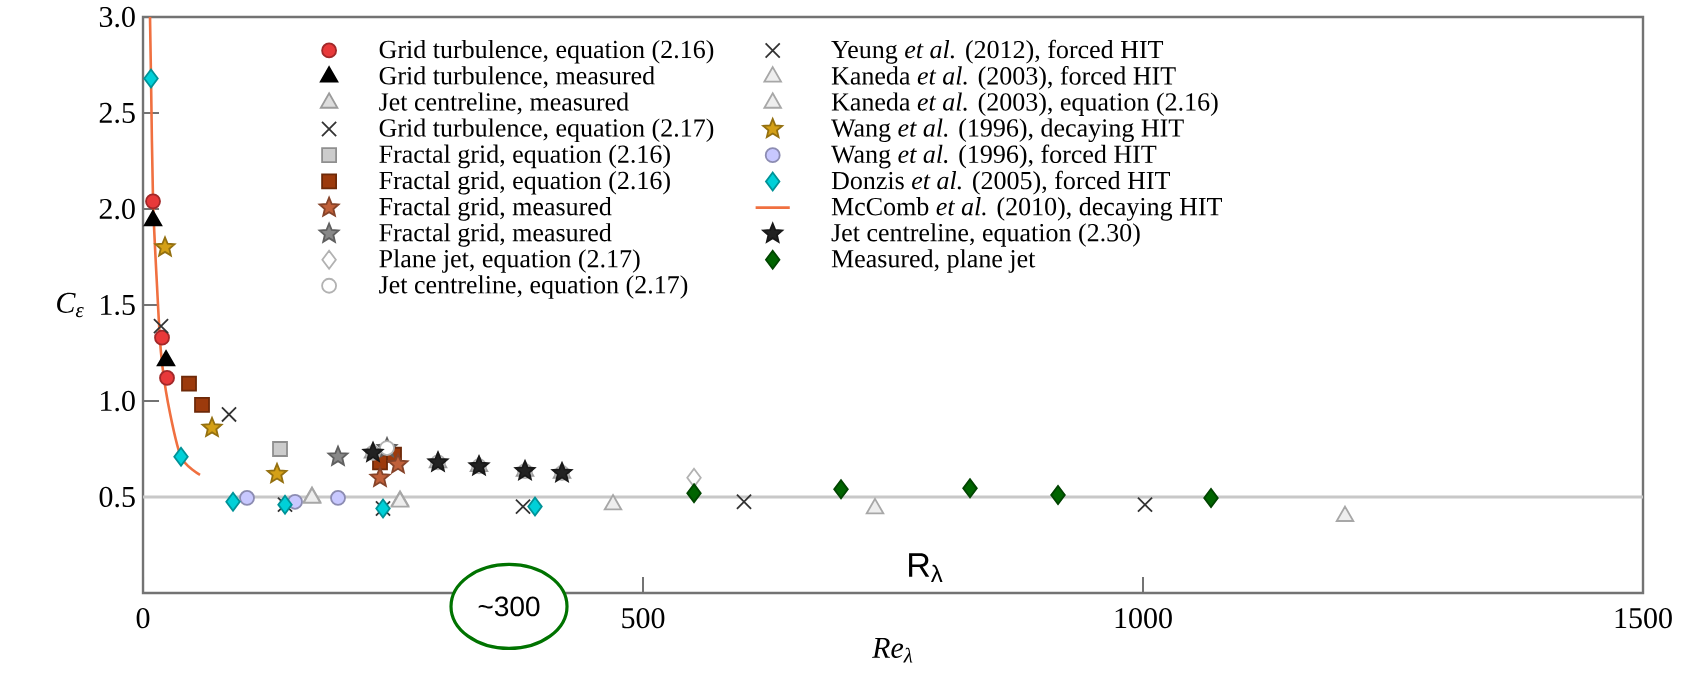 The image size is (1687, 690). Describe the element at coordinates (517, 77) in the screenshot. I see `legend-label: Grid turbulence, measured` at that location.